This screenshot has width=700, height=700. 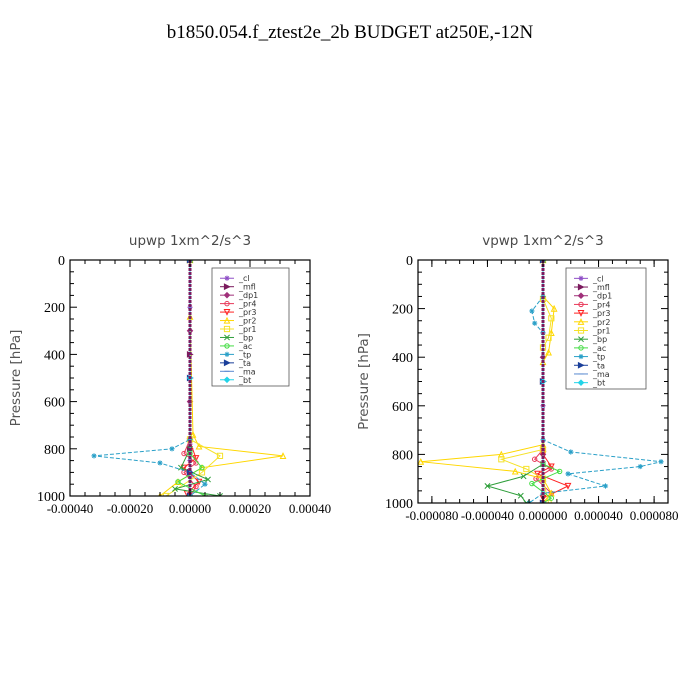 I want to click on x-tick-label: 0.000080, so click(x=654, y=515).